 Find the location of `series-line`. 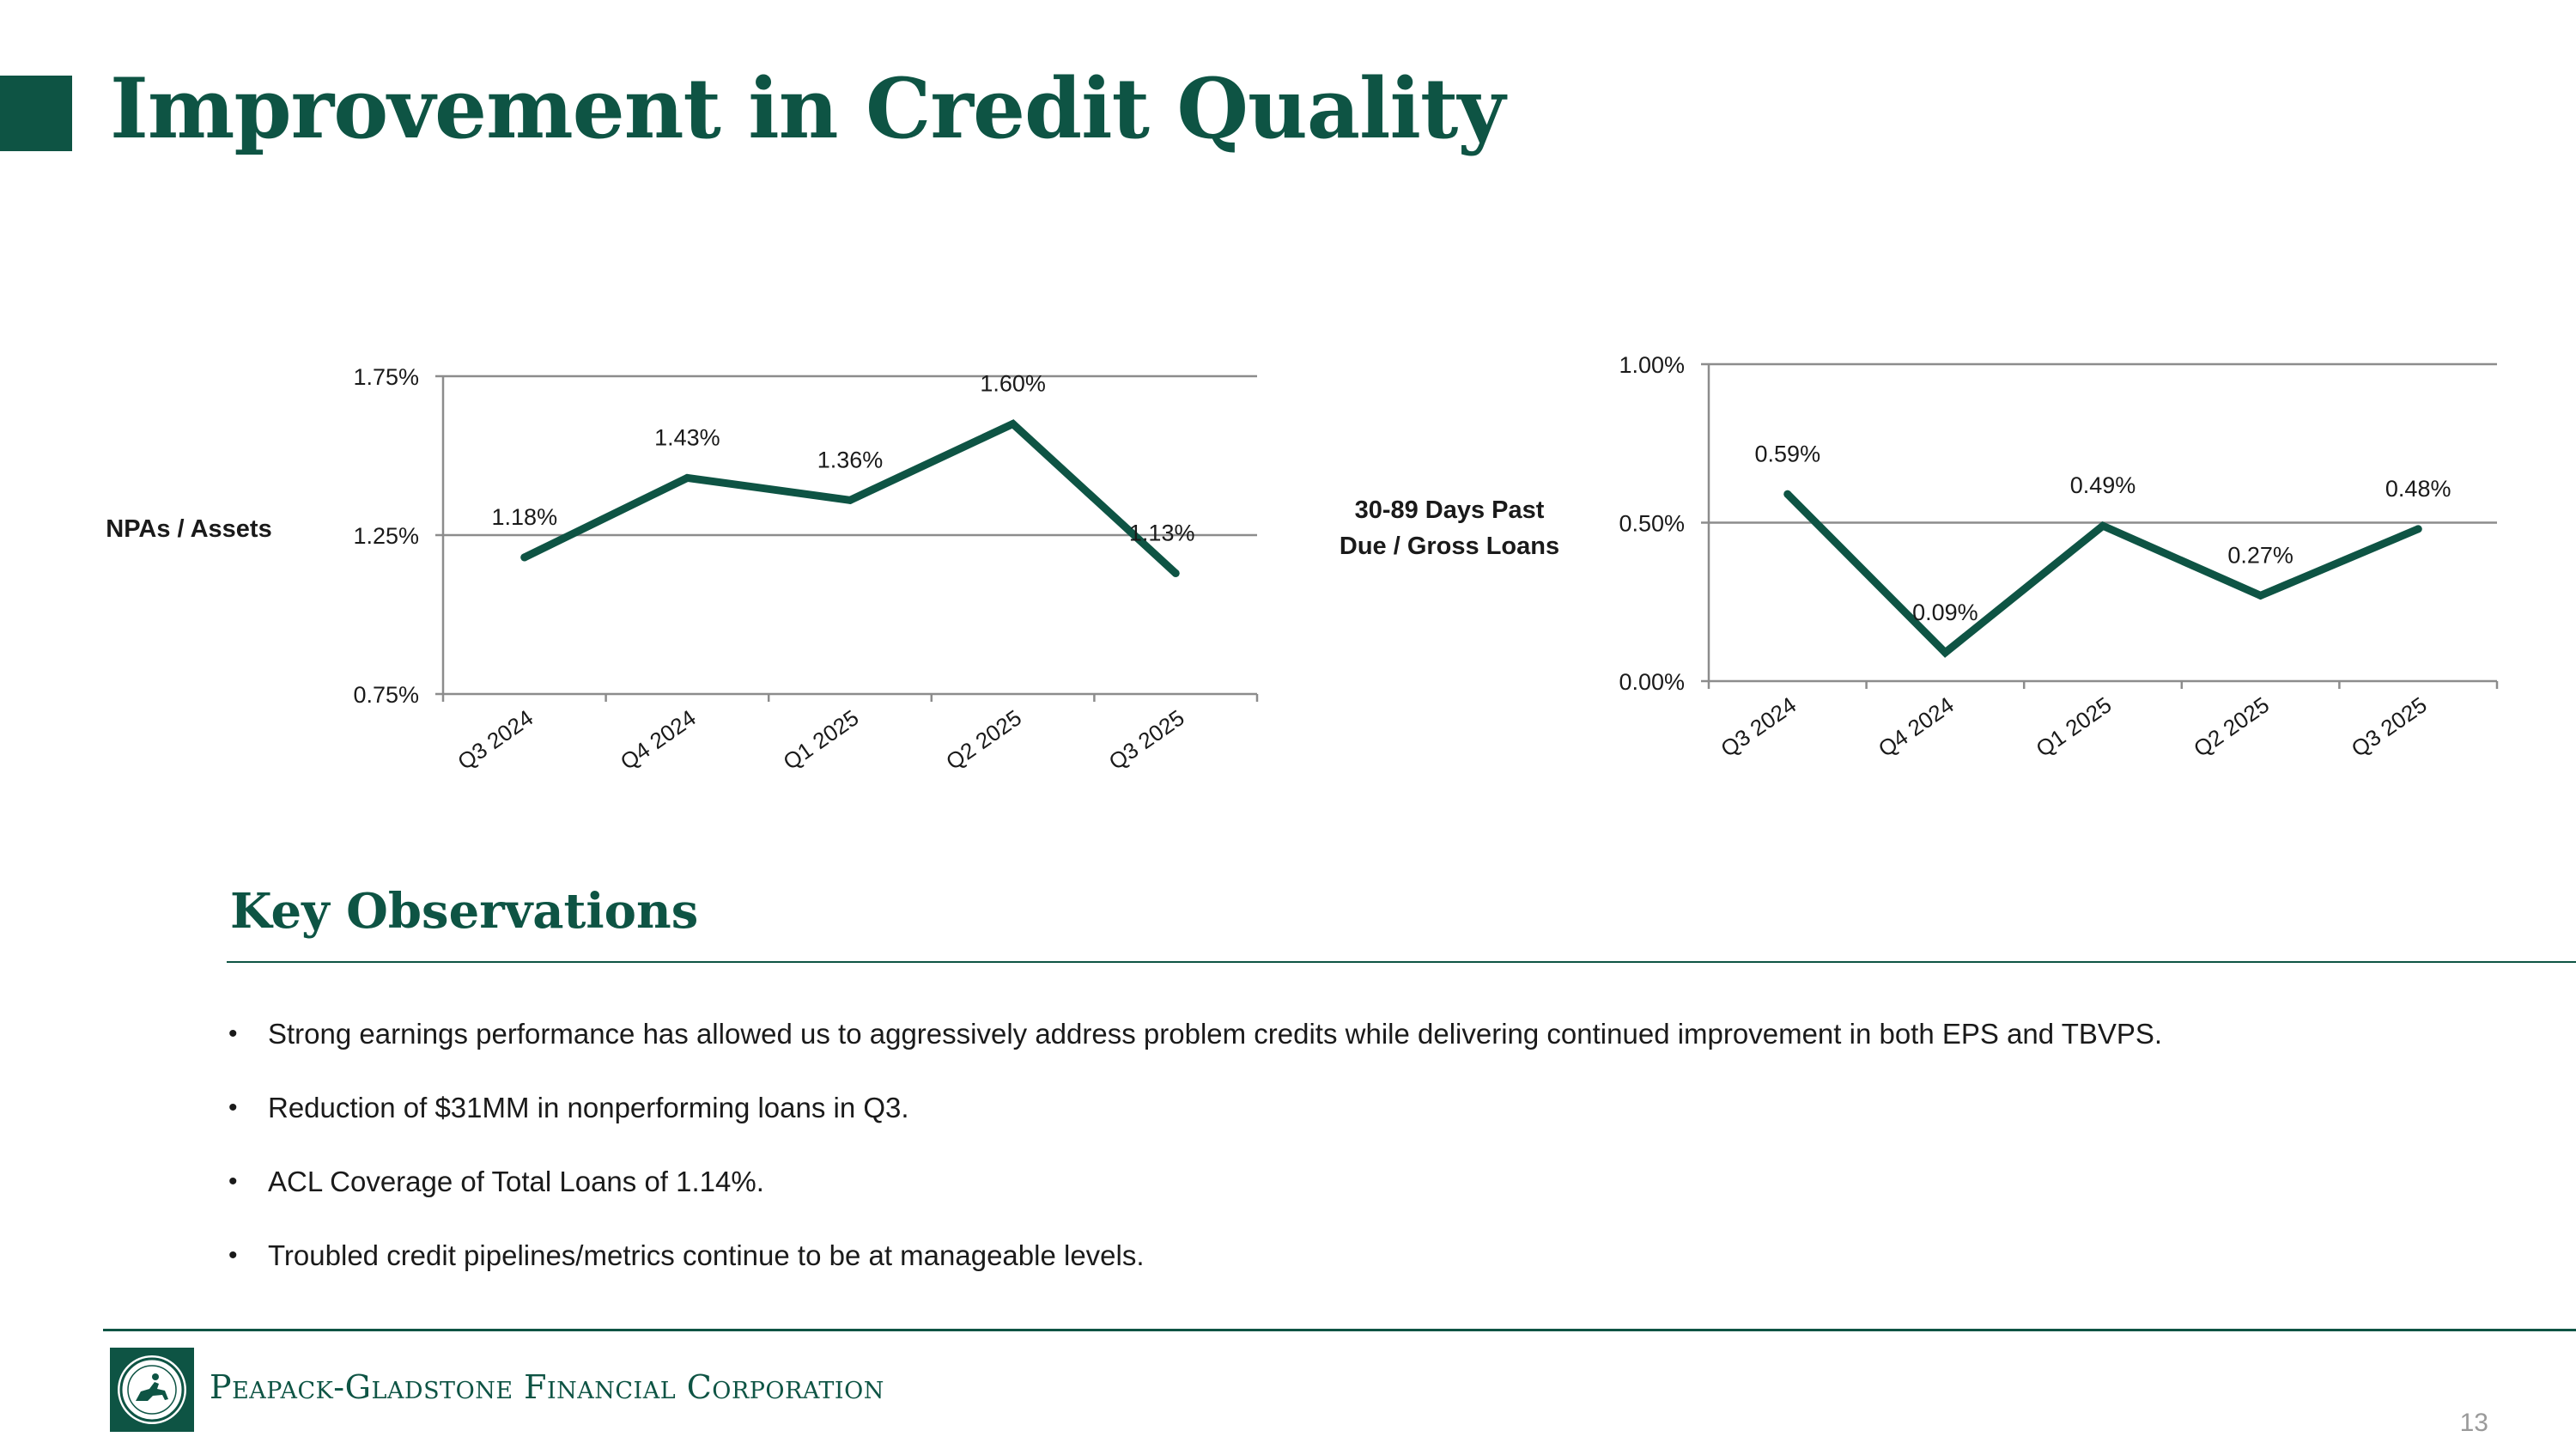

series-line is located at coordinates (2102, 574).